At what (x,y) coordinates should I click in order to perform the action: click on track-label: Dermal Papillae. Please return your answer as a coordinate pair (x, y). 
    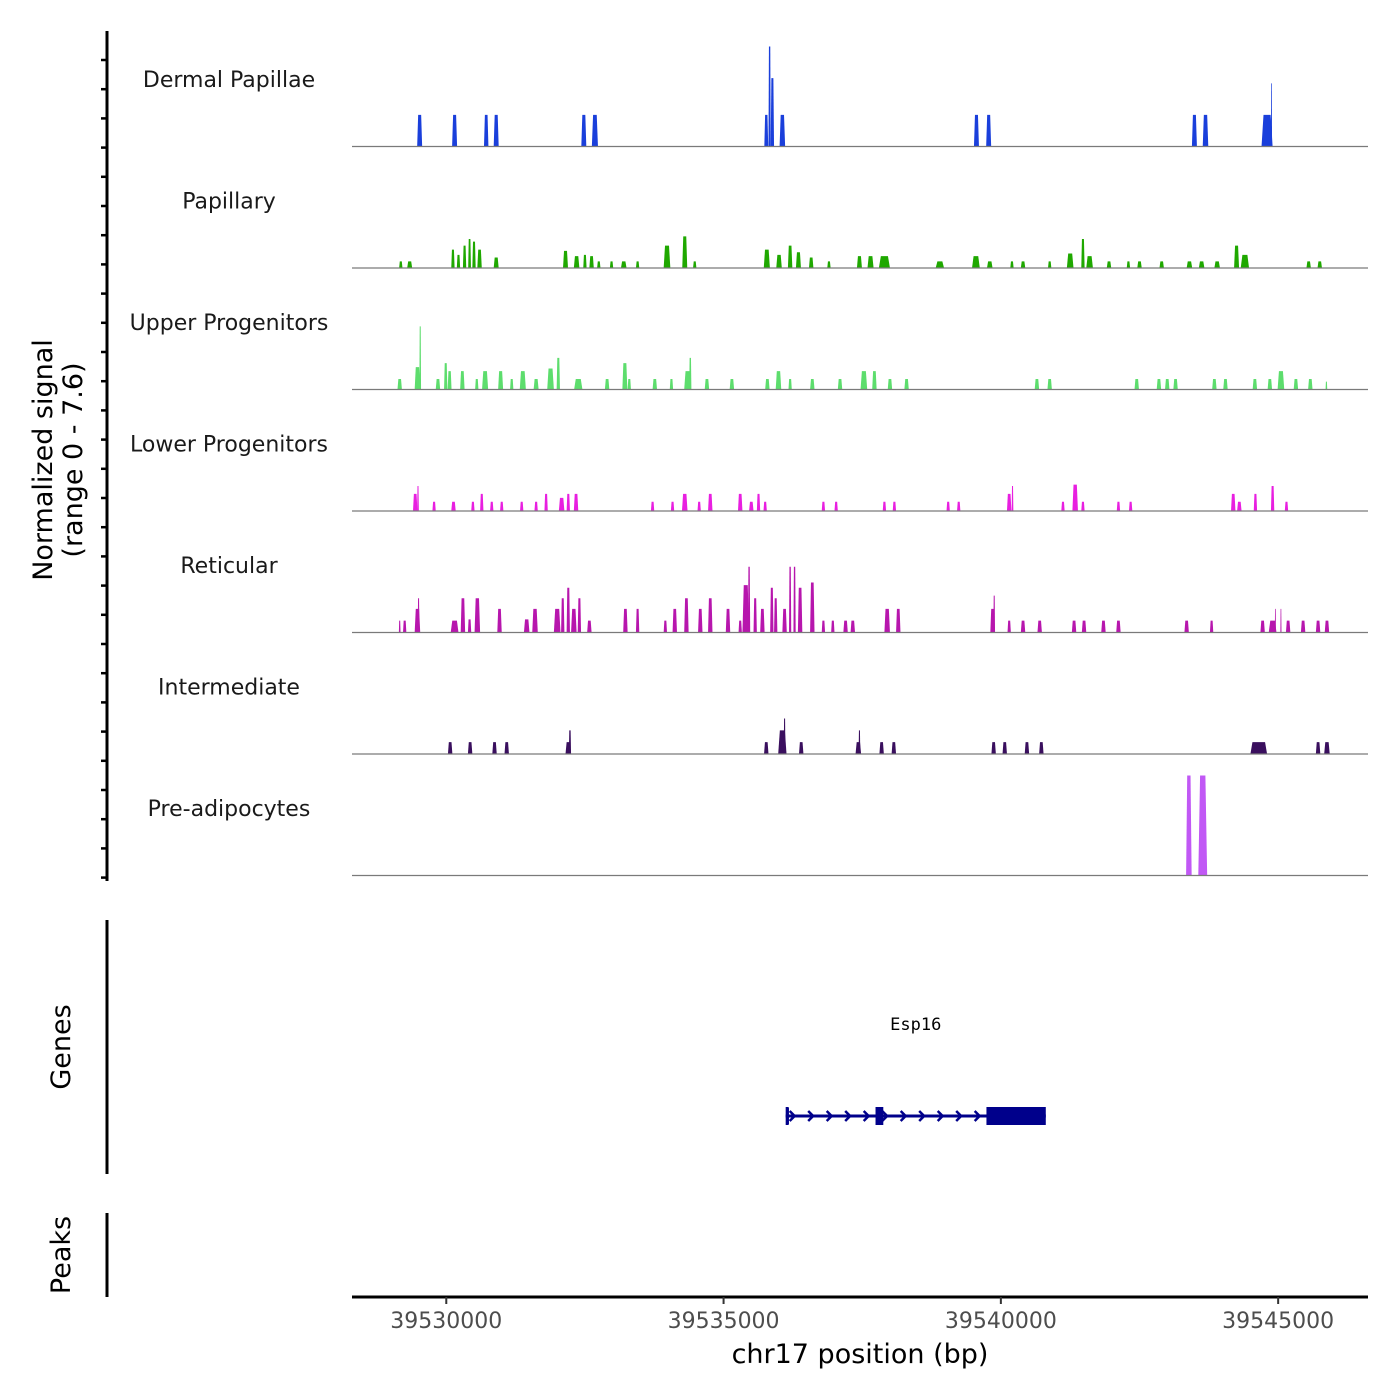
    Looking at the image, I should click on (229, 80).